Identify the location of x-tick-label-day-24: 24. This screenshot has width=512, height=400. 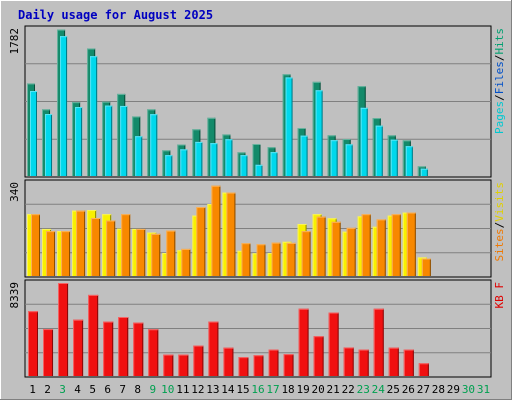
(379, 389).